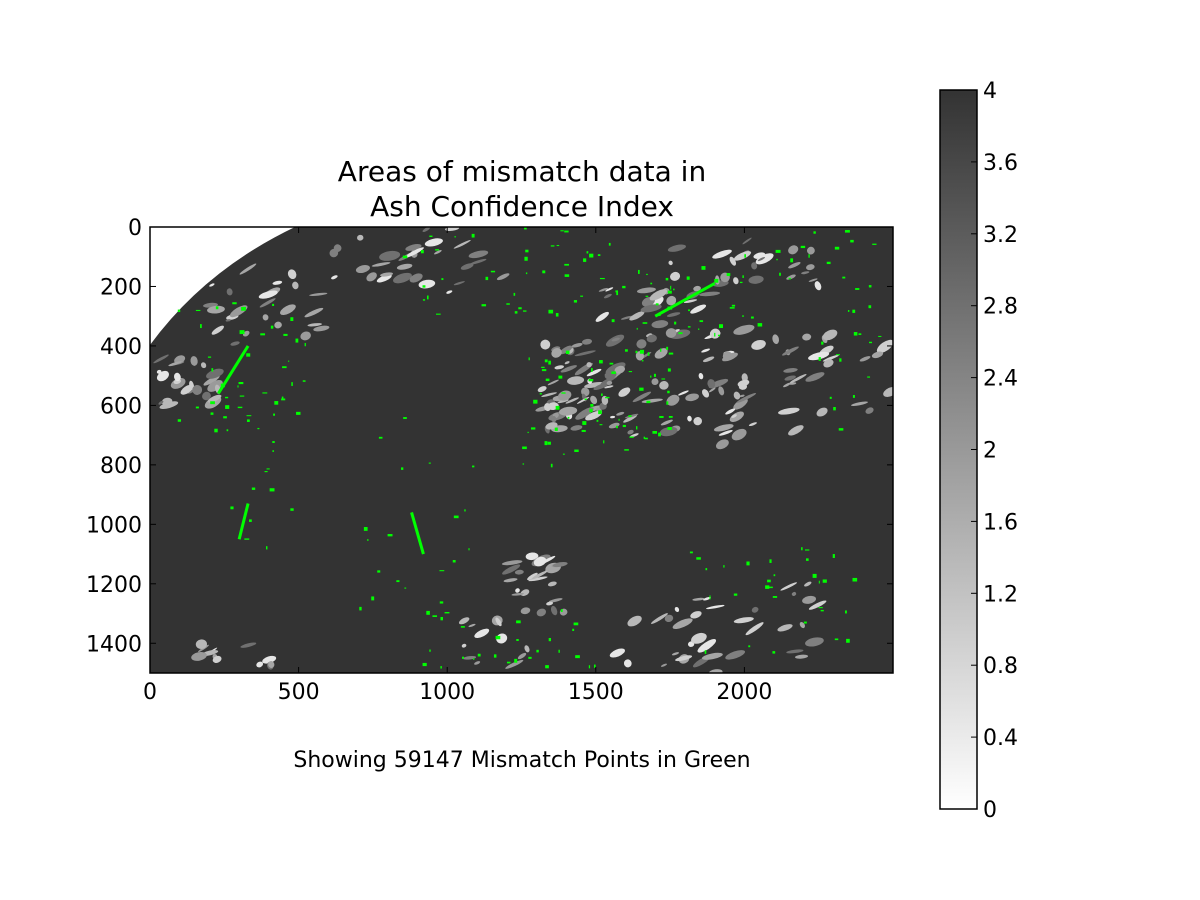 This screenshot has width=1200, height=900. I want to click on x-axis-label: Showing 59147 Mismatch Points in Green, so click(521, 760).